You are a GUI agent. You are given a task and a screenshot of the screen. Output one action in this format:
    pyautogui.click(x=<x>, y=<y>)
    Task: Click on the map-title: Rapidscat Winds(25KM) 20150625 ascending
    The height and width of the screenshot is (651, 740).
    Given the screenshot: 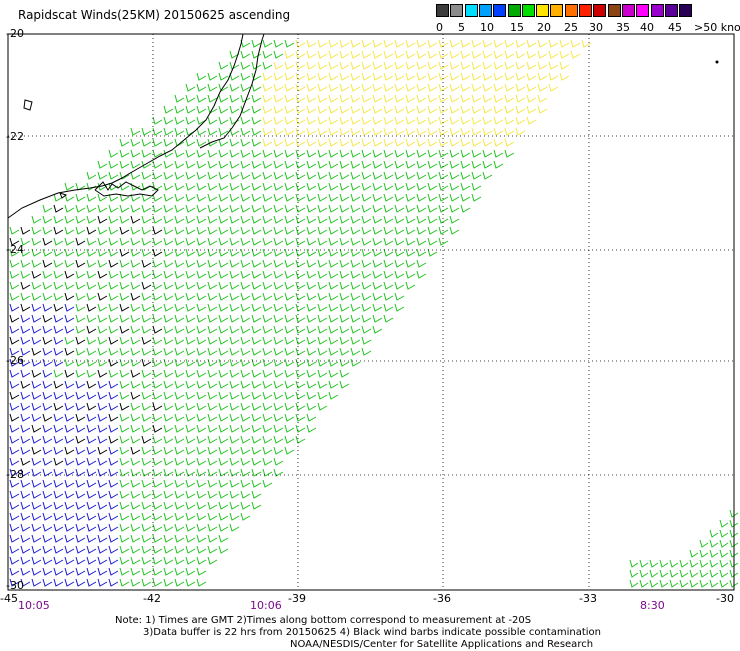 What is the action you would take?
    pyautogui.click(x=154, y=15)
    